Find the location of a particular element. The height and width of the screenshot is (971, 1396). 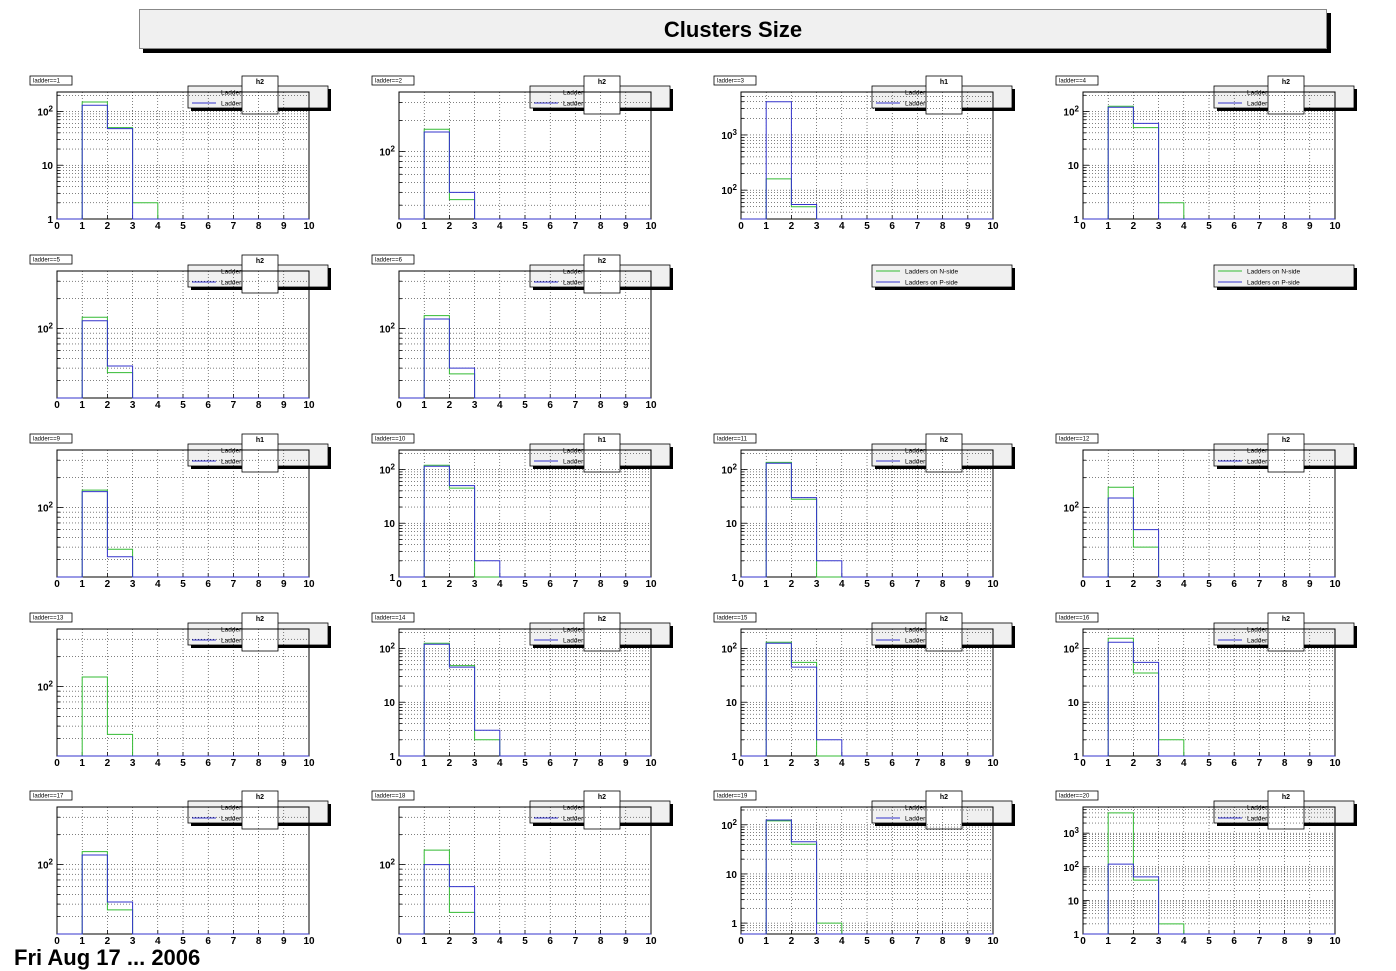

pad-title: ladder==13 is located at coordinates (48, 619).